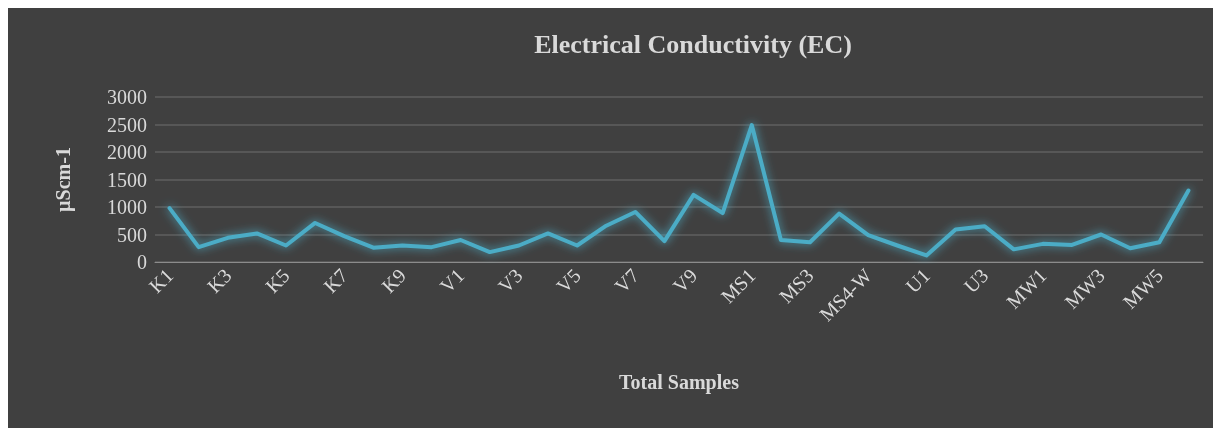 The image size is (1221, 436). Describe the element at coordinates (976, 281) in the screenshot. I see `x-tick-label: U3` at that location.